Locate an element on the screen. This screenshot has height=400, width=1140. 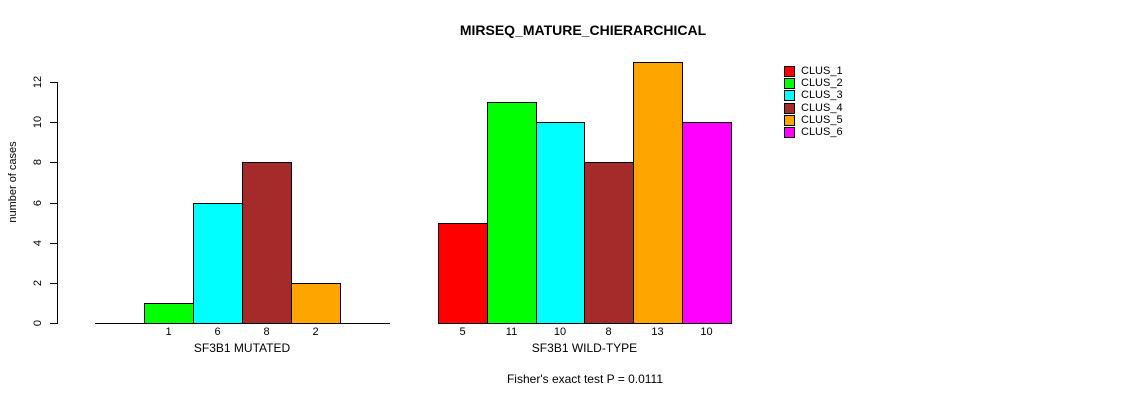
bar-value-label: 2 is located at coordinates (315, 332).